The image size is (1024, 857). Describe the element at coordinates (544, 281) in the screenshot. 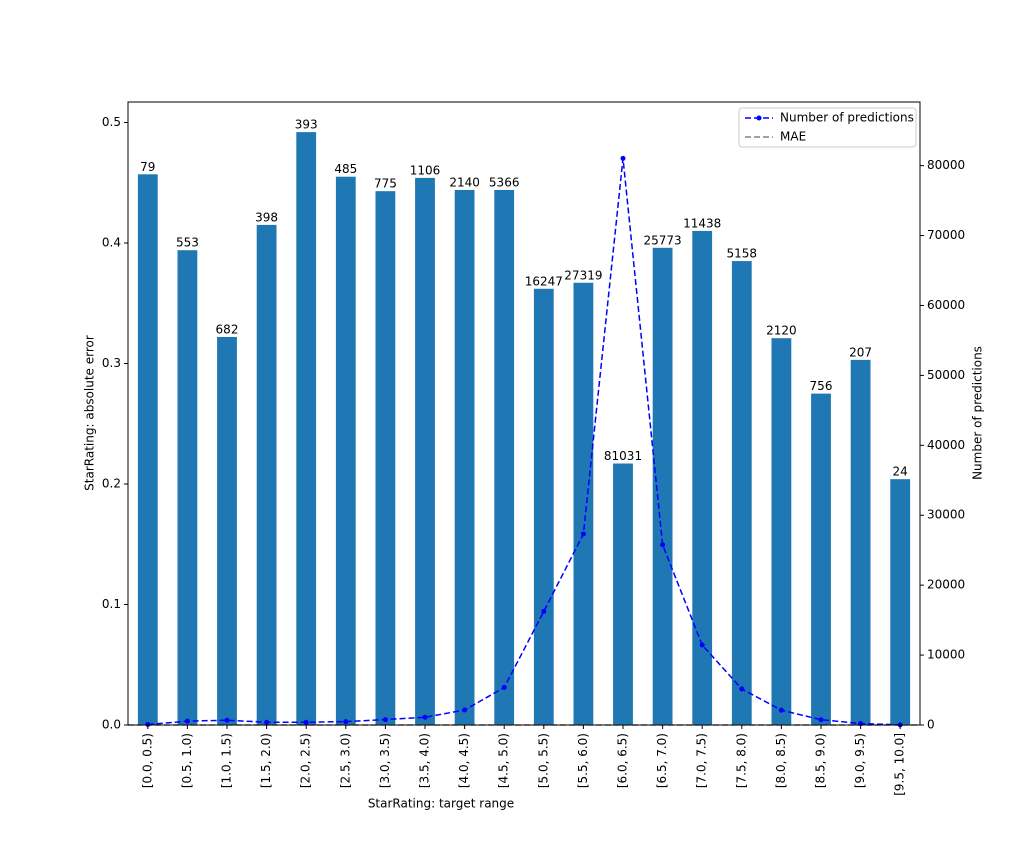

I see `data-label: 16247` at that location.